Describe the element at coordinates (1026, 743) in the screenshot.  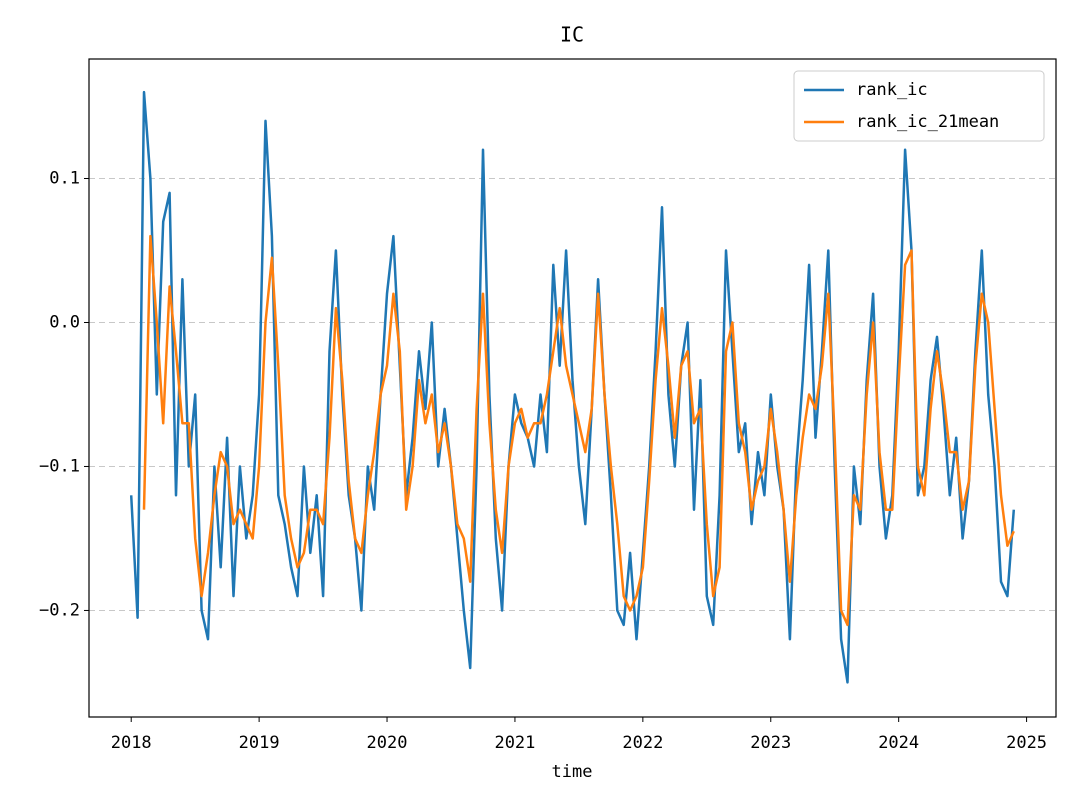
I see `x-tick-label: 2025` at that location.